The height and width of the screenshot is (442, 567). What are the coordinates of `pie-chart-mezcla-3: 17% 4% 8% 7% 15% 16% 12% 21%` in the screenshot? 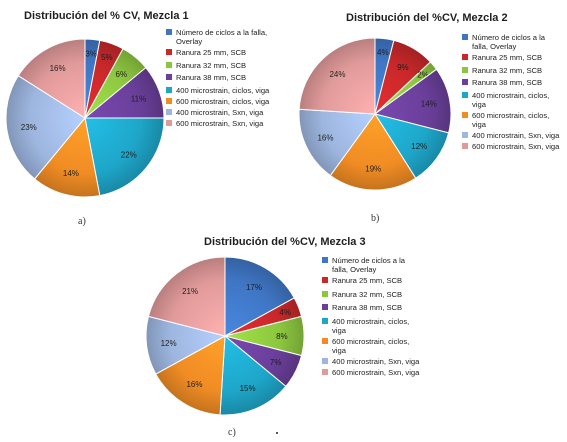 It's located at (225, 336).